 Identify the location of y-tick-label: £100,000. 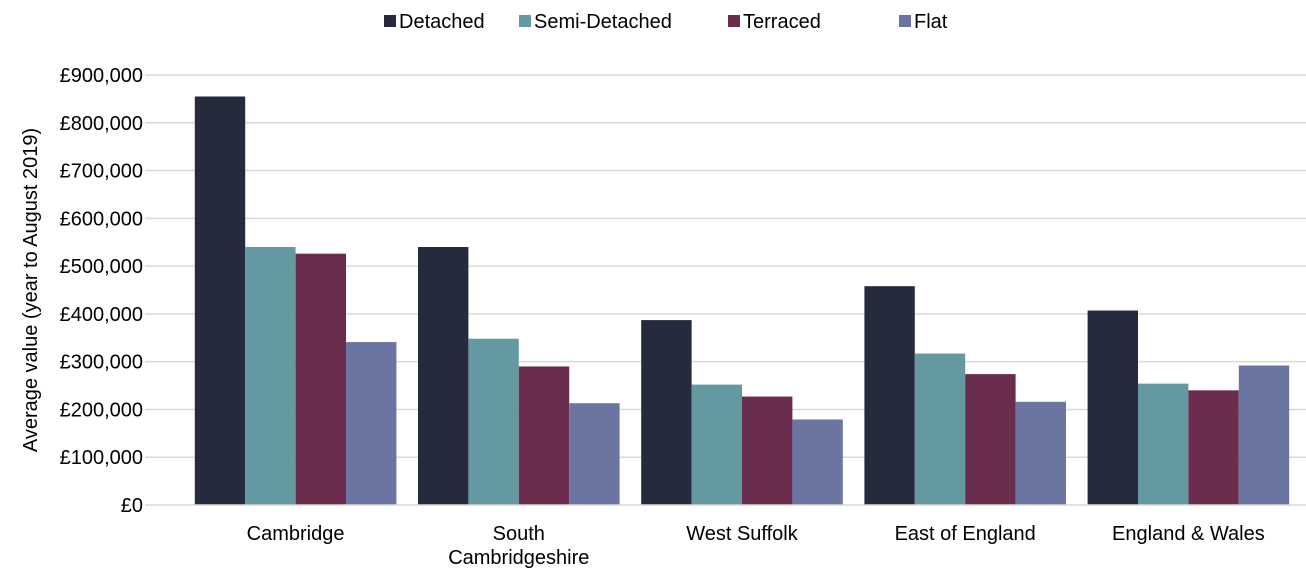
(101, 458).